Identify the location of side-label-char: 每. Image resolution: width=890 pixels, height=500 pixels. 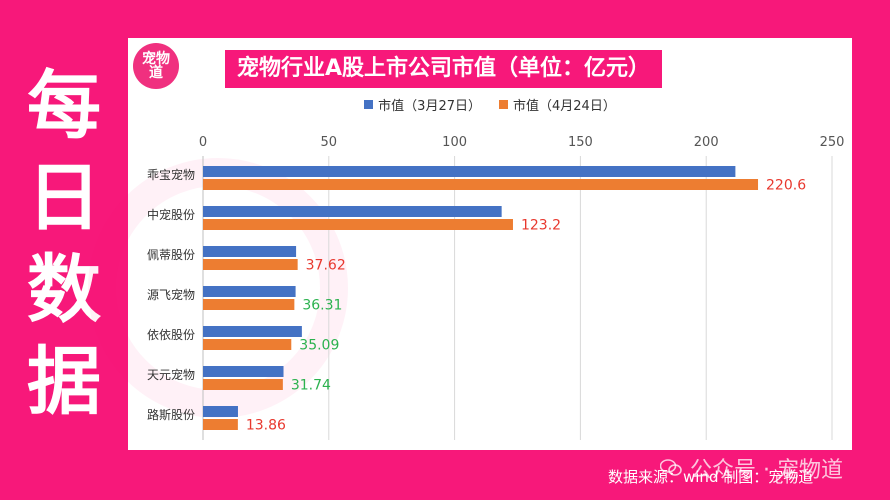
(64, 106).